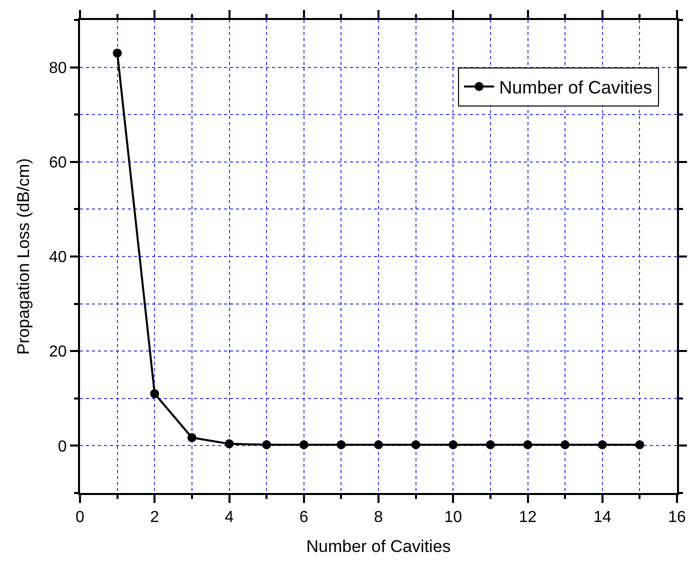 This screenshot has height=563, width=697. What do you see at coordinates (303, 517) in the screenshot?
I see `x-tick-label: 6` at bounding box center [303, 517].